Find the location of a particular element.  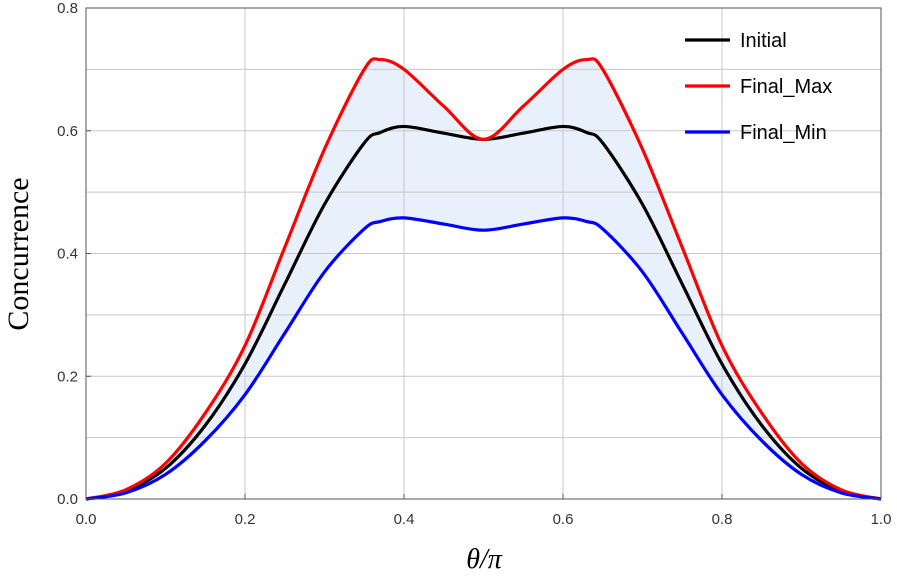

y-axis-title: Concurrence is located at coordinates (18, 253).